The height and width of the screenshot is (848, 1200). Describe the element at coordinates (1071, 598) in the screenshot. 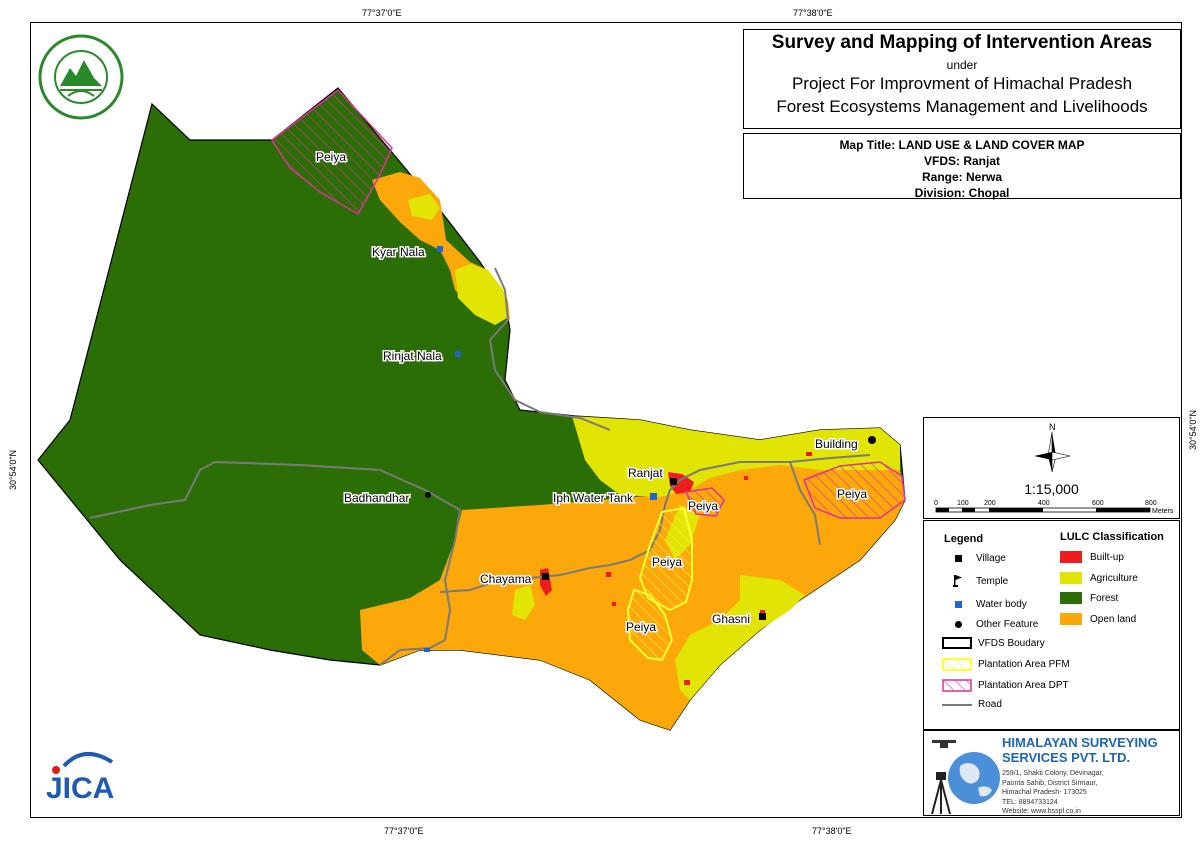

I see `forest-swatch` at that location.